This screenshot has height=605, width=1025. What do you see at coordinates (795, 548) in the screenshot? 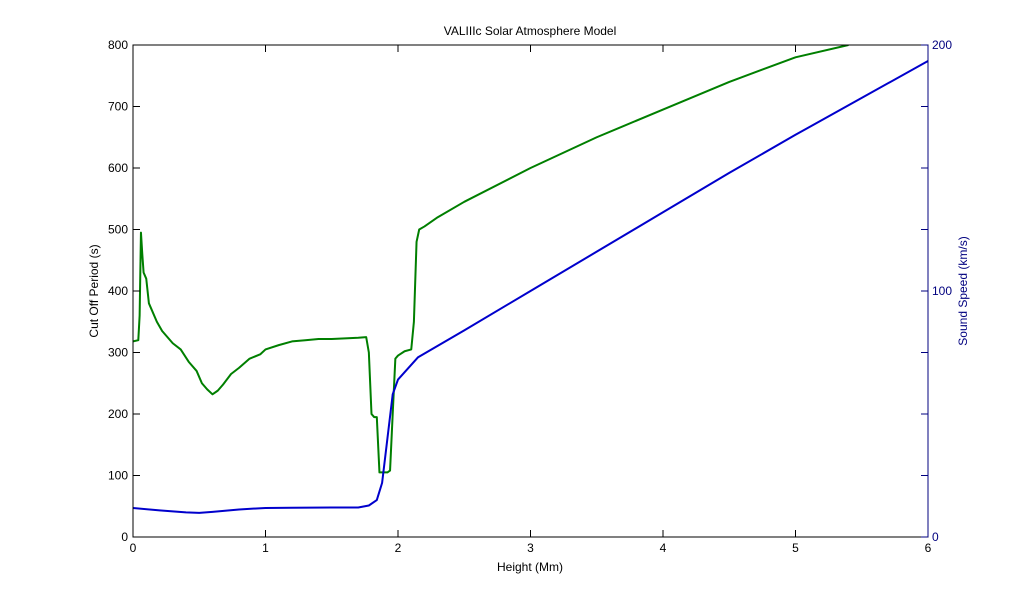
I see `x-tick-label: 5` at bounding box center [795, 548].